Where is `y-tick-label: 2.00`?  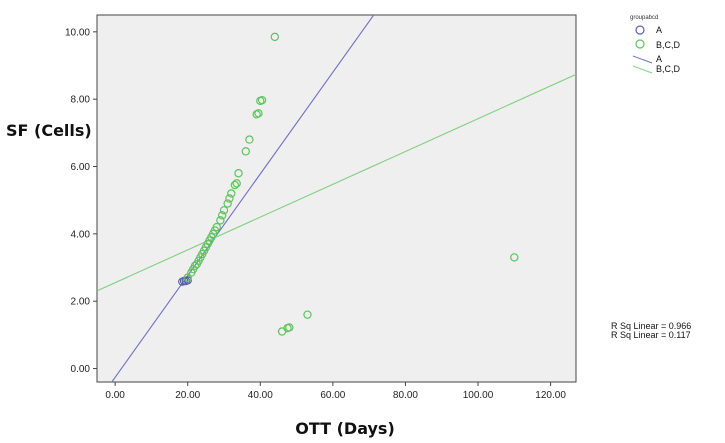
y-tick-label: 2.00 is located at coordinates (81, 302).